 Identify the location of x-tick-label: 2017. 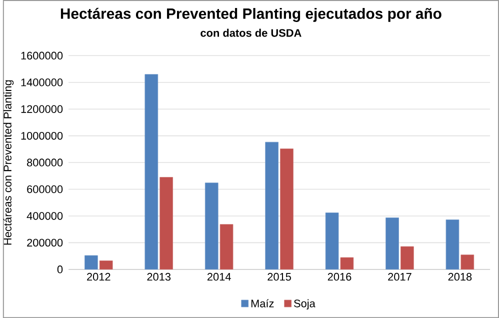
(400, 276).